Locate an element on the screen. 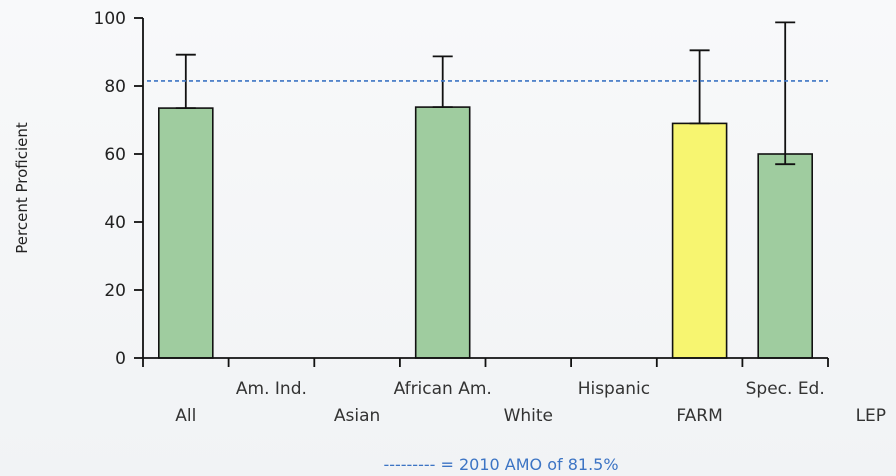 This screenshot has width=896, height=476. bar-farm is located at coordinates (699, 240).